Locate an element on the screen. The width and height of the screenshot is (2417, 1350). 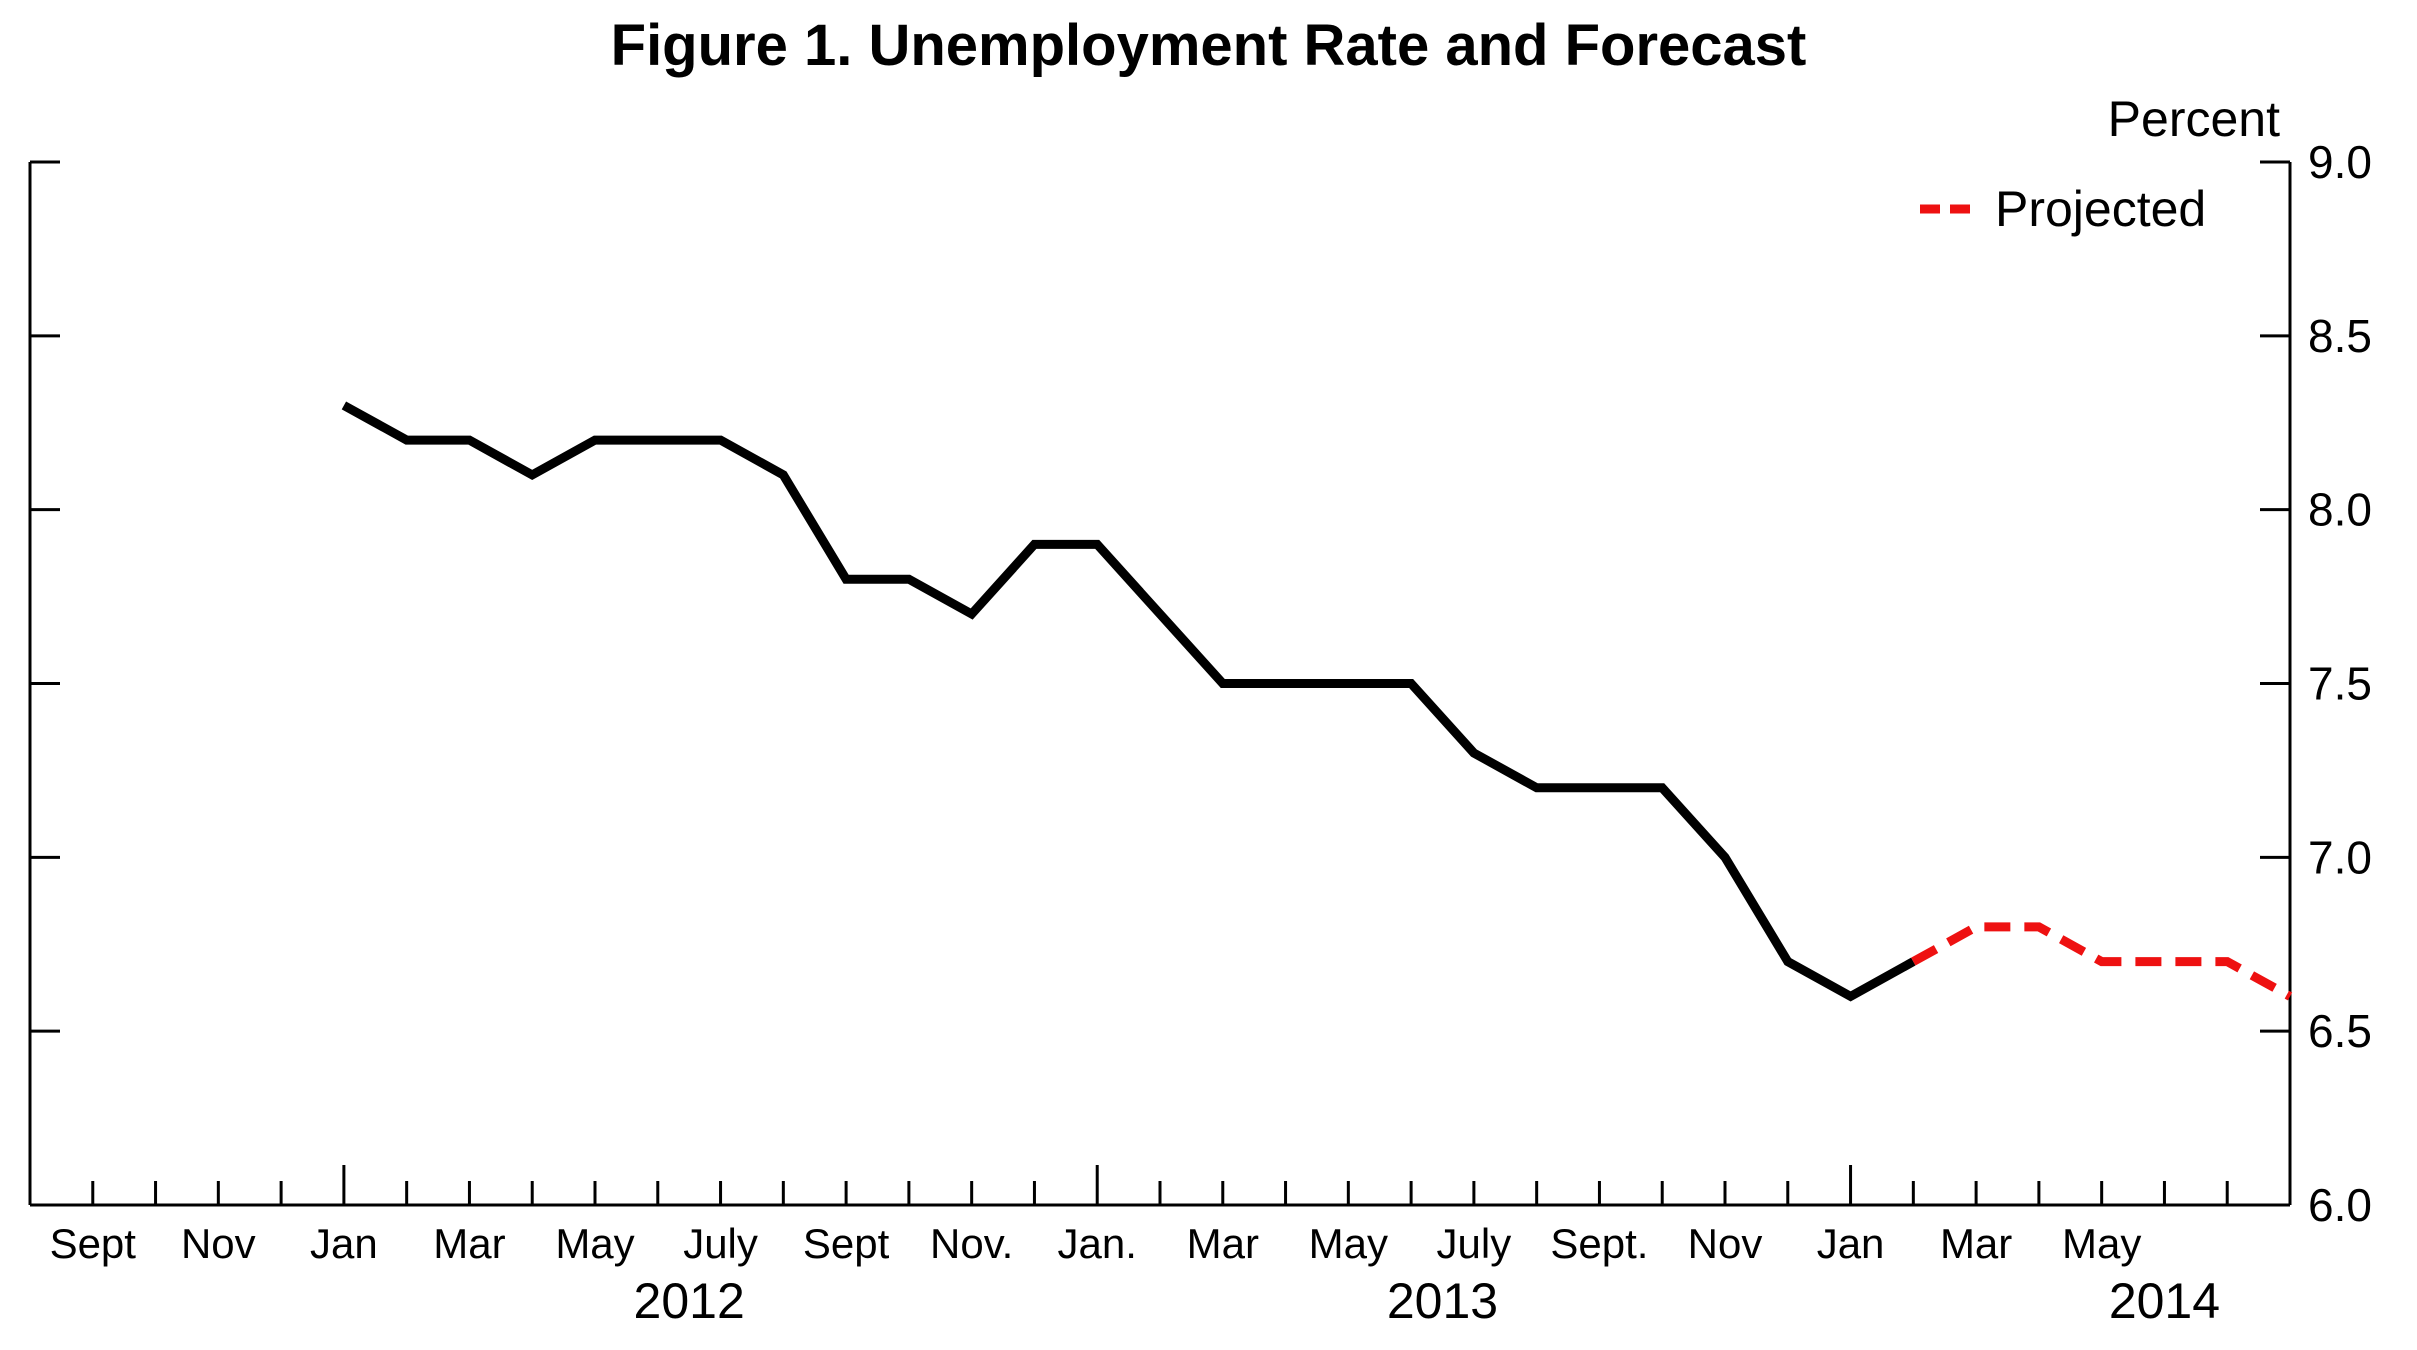
x-year-label: 2013 is located at coordinates (1442, 1301).